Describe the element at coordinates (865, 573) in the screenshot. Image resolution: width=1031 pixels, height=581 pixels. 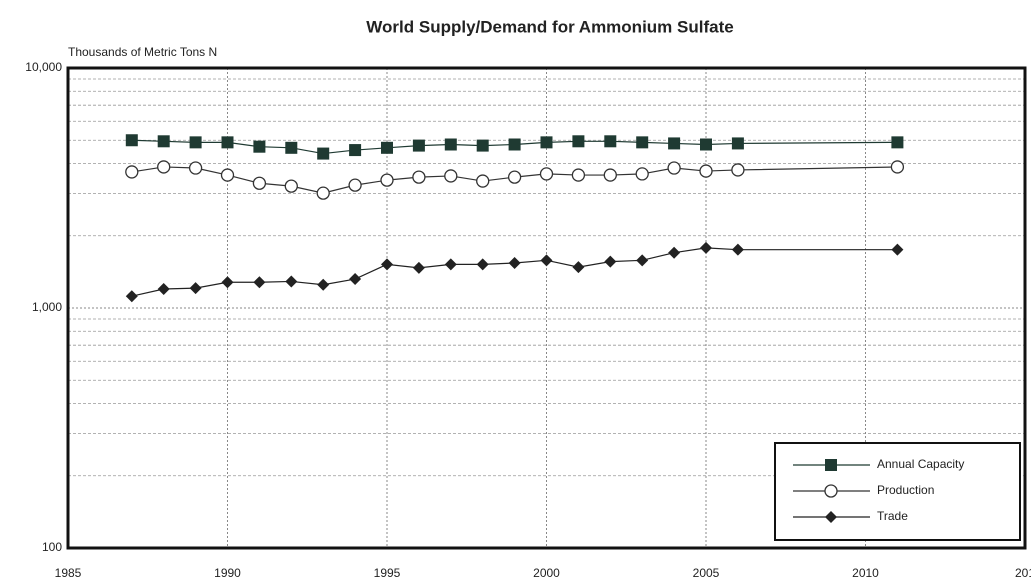
I see `x-tick-label: 2010` at that location.